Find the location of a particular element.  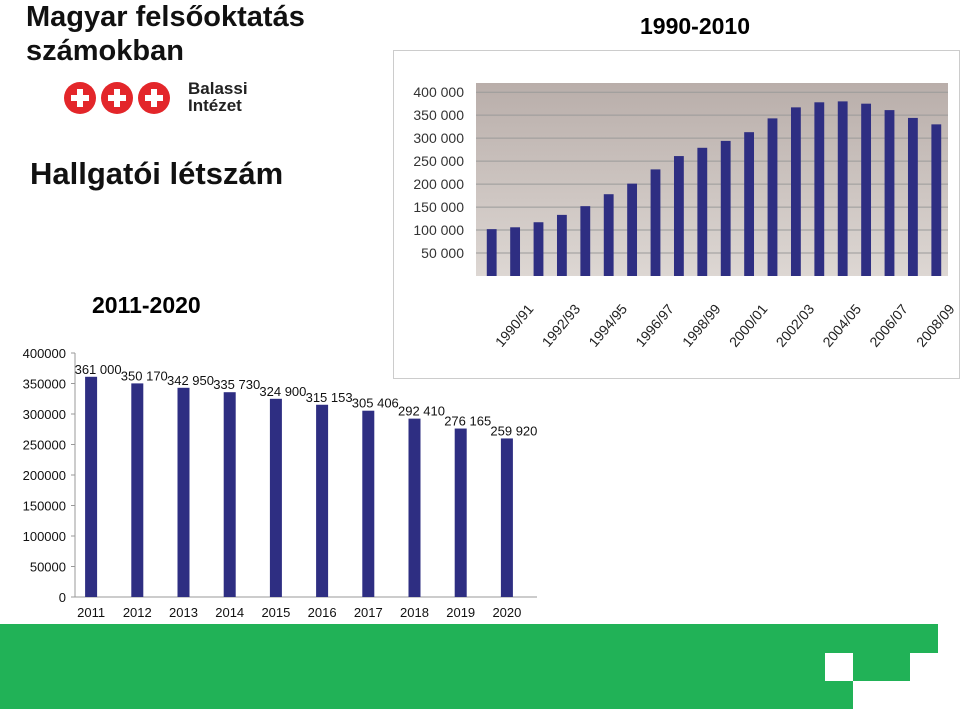

bar-2015 is located at coordinates (275, 497).